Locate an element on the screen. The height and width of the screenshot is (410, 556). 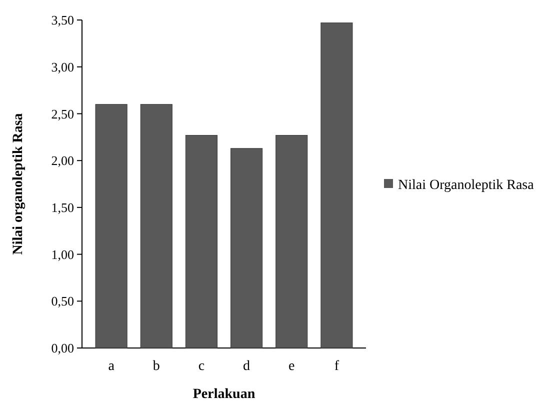
x-tick-label: f is located at coordinates (337, 366).